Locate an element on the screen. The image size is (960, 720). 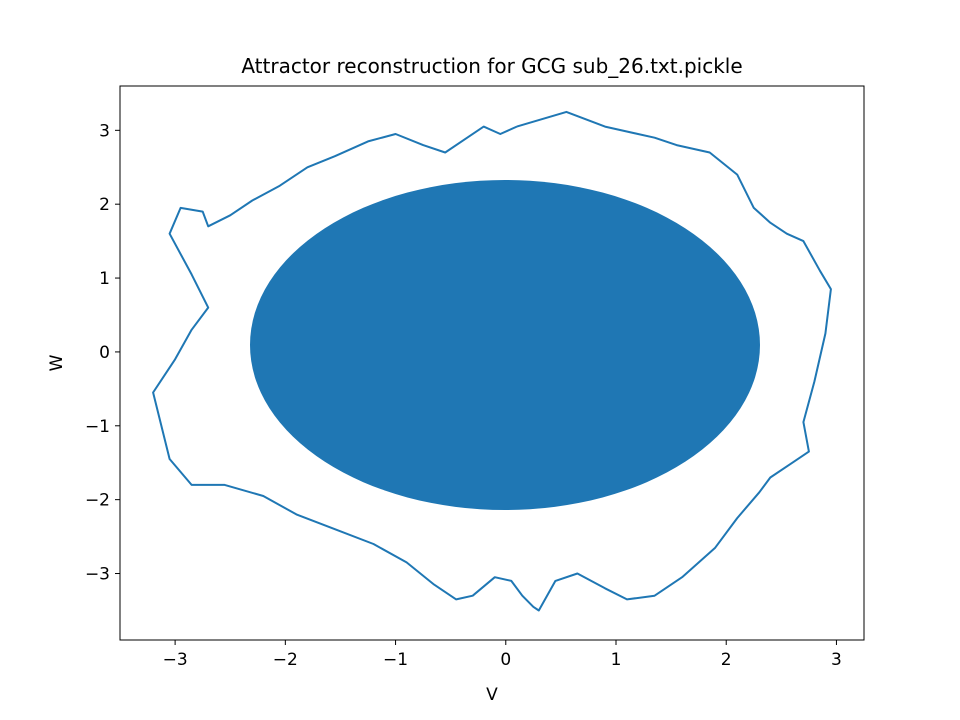
y-tick-label: 0 is located at coordinates (104, 353).